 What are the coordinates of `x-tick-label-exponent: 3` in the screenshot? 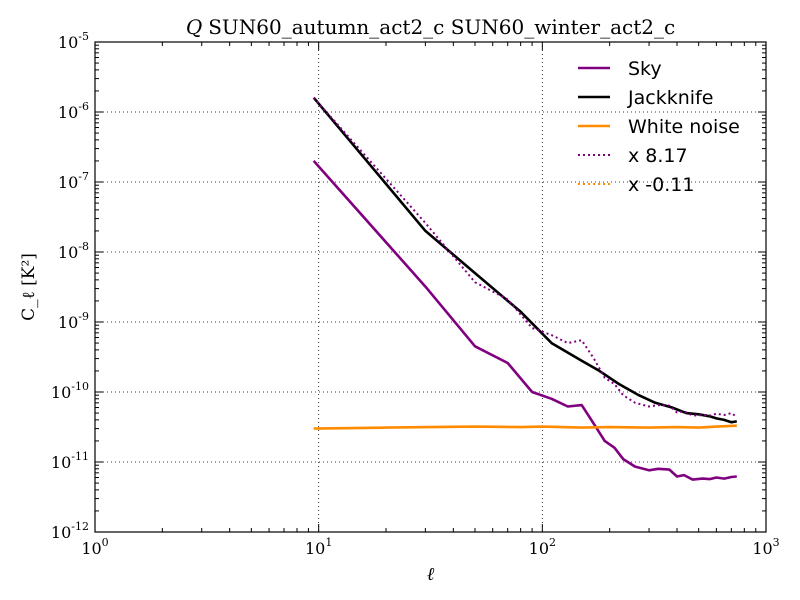 It's located at (776, 542).